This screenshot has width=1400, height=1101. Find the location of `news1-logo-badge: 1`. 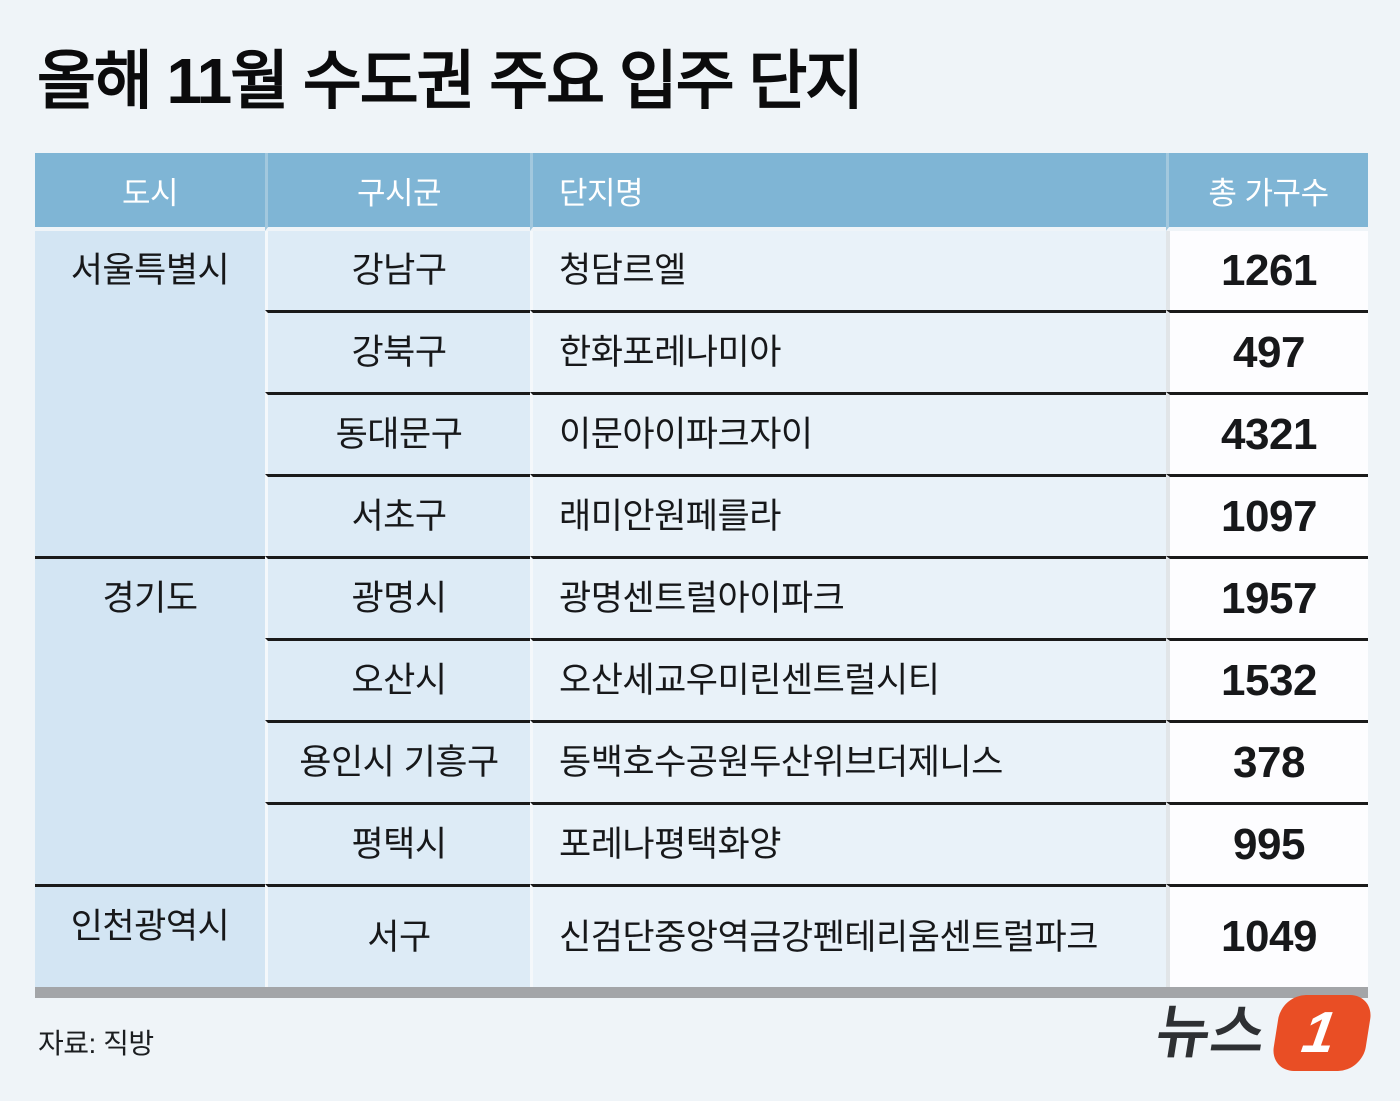

news1-logo-badge: 1 is located at coordinates (1322, 1033).